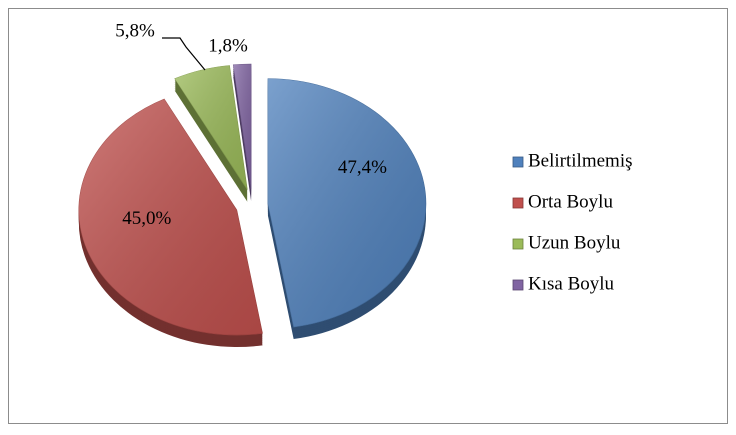  Describe the element at coordinates (228, 45) in the screenshot. I see `value-label: 1,8%` at that location.